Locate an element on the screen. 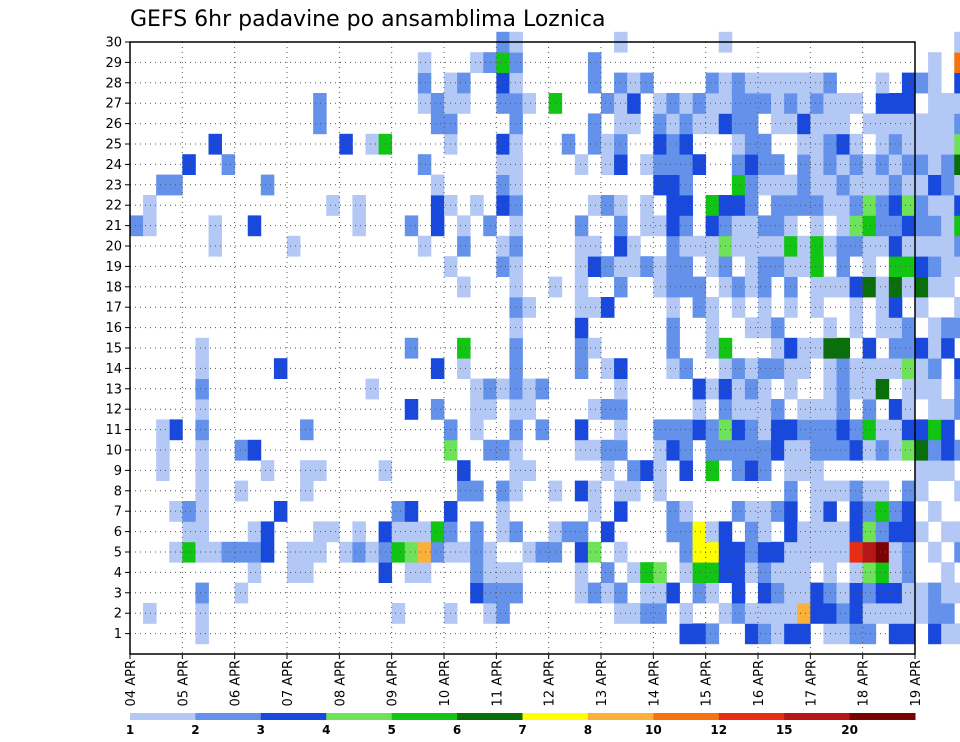 This screenshot has height=742, width=960. y-tick-label: 25 is located at coordinates (113, 145).